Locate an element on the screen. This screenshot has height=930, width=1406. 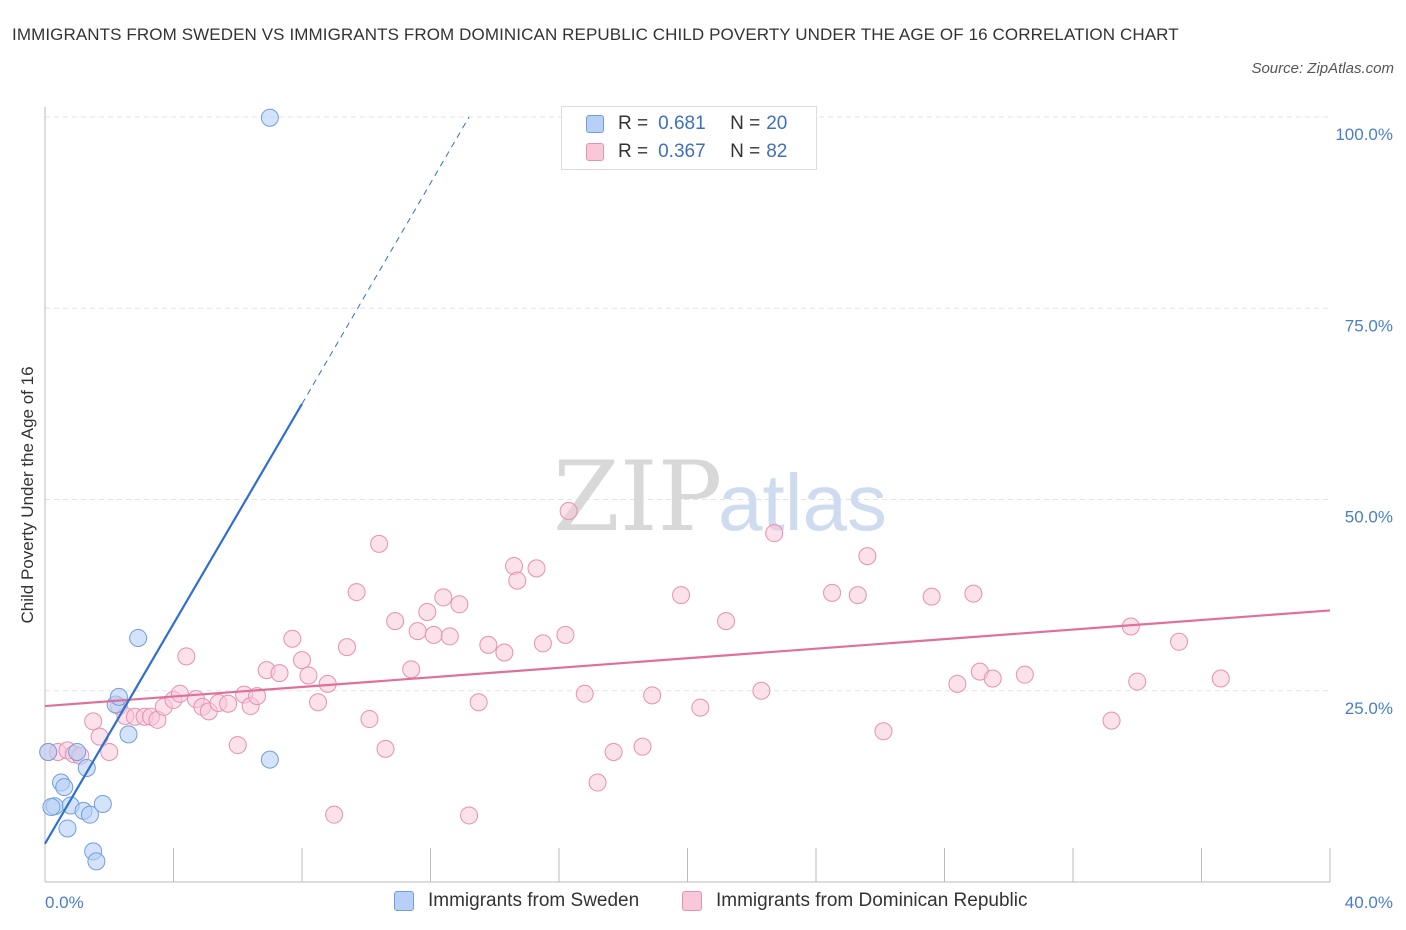
trend-line-dominican is located at coordinates (687, 658).